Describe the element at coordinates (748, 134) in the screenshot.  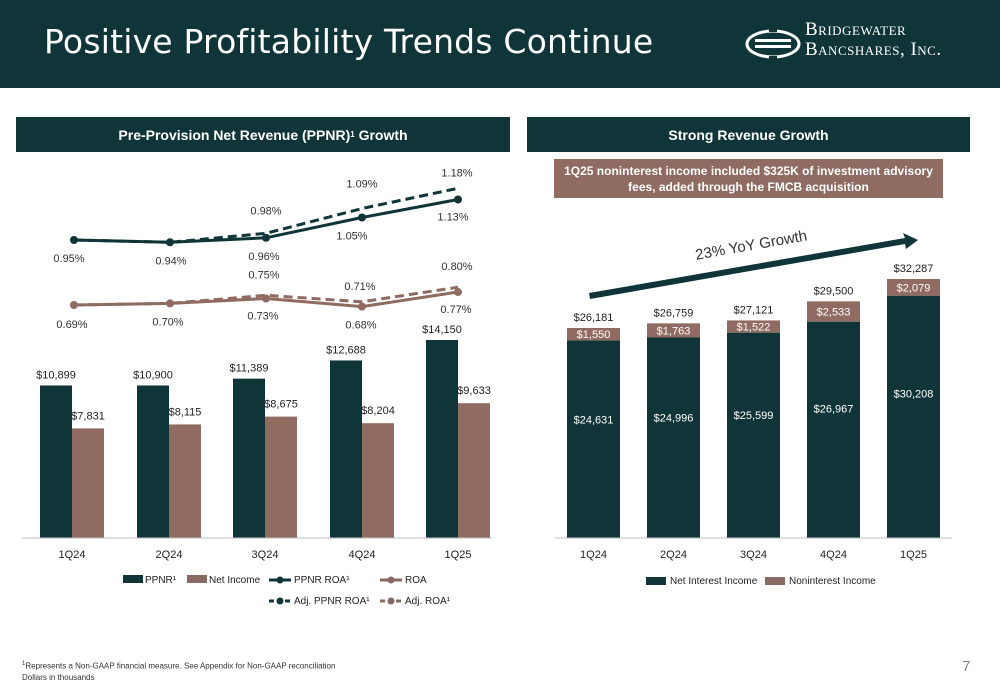
I see `right-panel-title: Strong Revenue Growth` at that location.